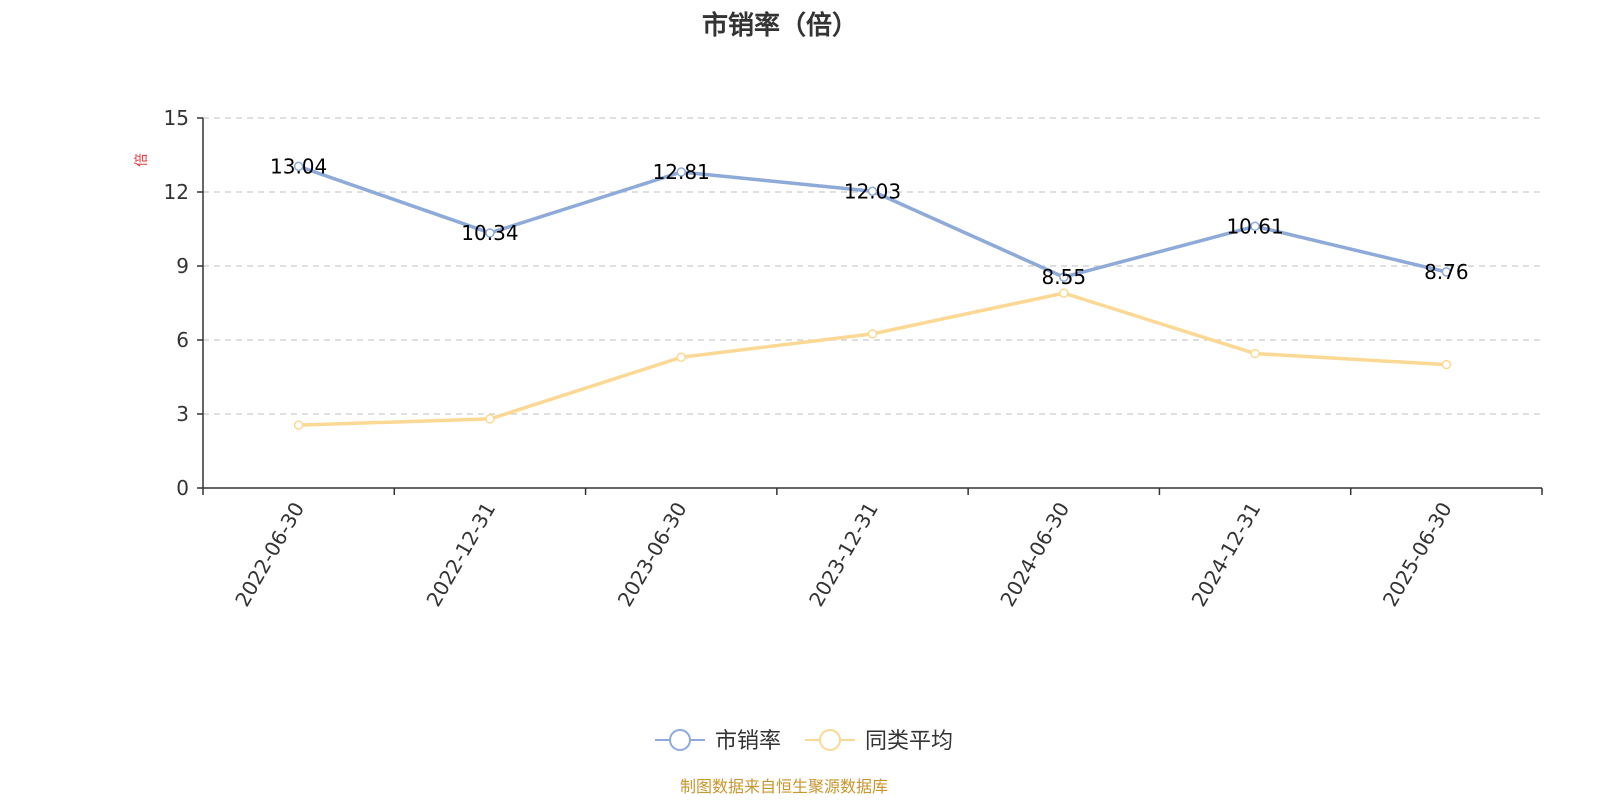 This screenshot has height=800, width=1600. Describe the element at coordinates (843, 554) in the screenshot. I see `x-tick-label: 2023-12-31` at that location.